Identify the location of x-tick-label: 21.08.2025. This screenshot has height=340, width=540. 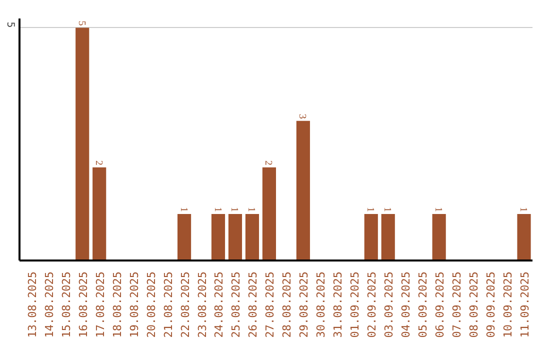
(168, 304).